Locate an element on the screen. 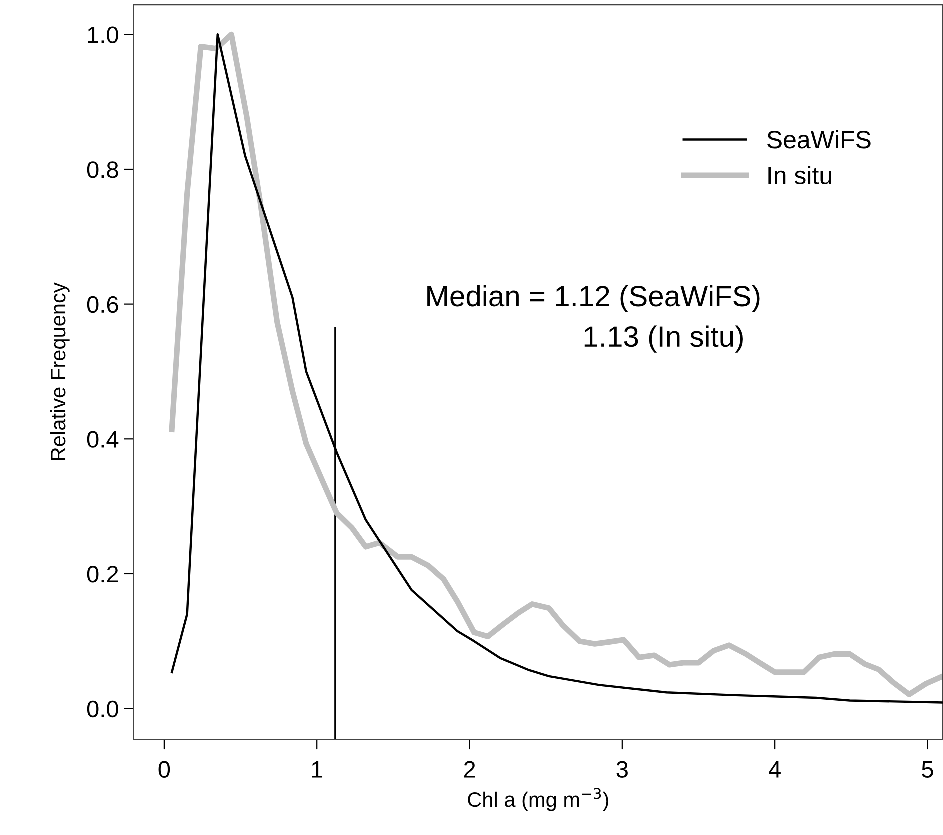  legend-label: SeaWiFS is located at coordinates (819, 139).